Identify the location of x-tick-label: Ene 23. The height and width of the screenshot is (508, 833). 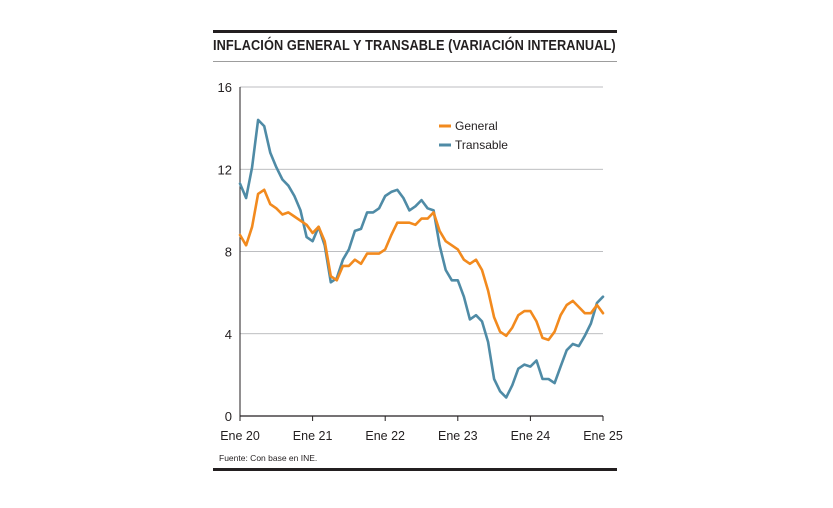
(458, 436).